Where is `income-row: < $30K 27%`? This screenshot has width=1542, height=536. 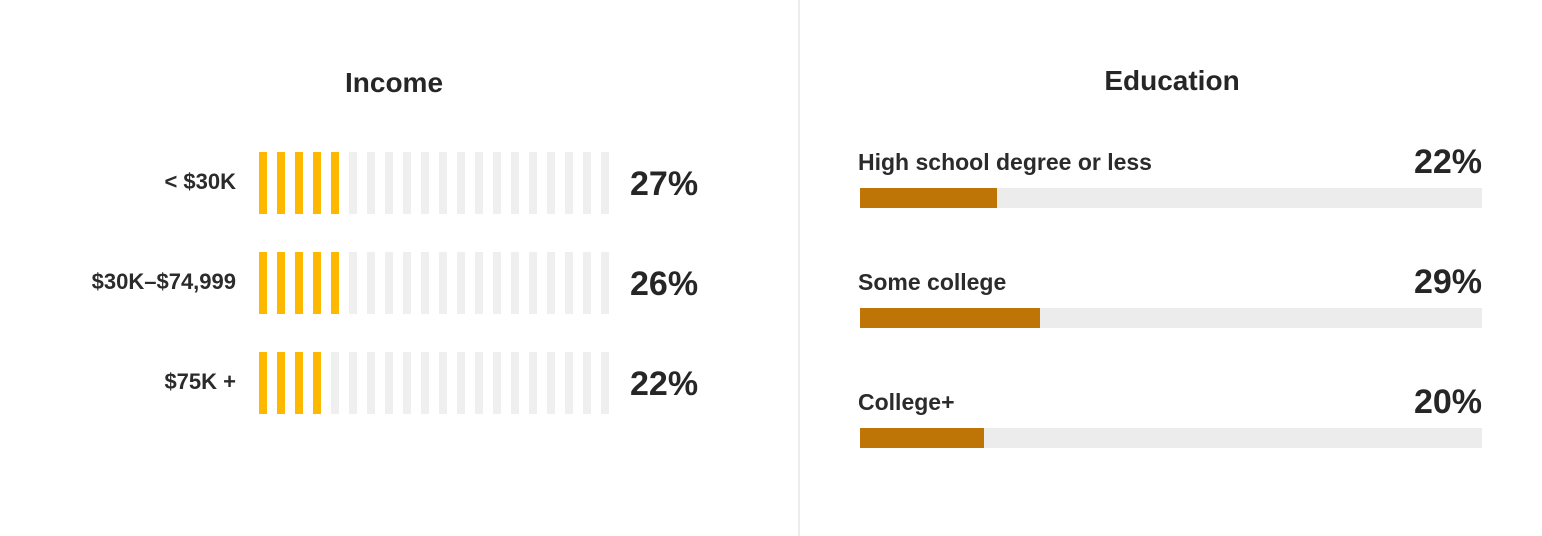 income-row: < $30K 27% is located at coordinates (380, 183).